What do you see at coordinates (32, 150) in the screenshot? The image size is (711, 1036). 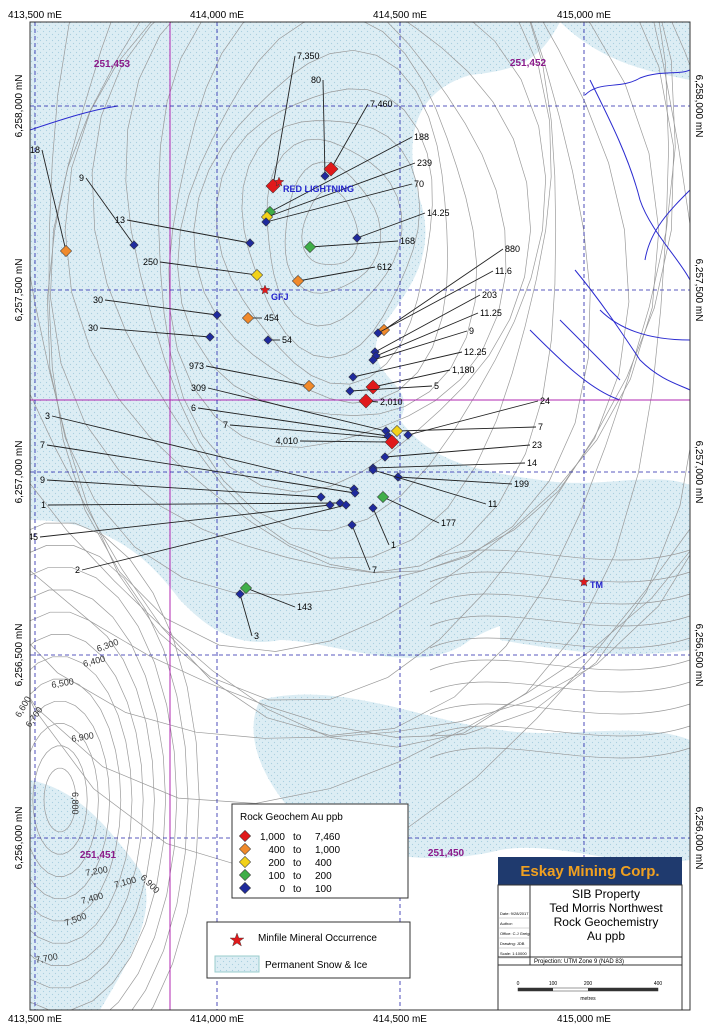 I see `sample-label: 618` at bounding box center [32, 150].